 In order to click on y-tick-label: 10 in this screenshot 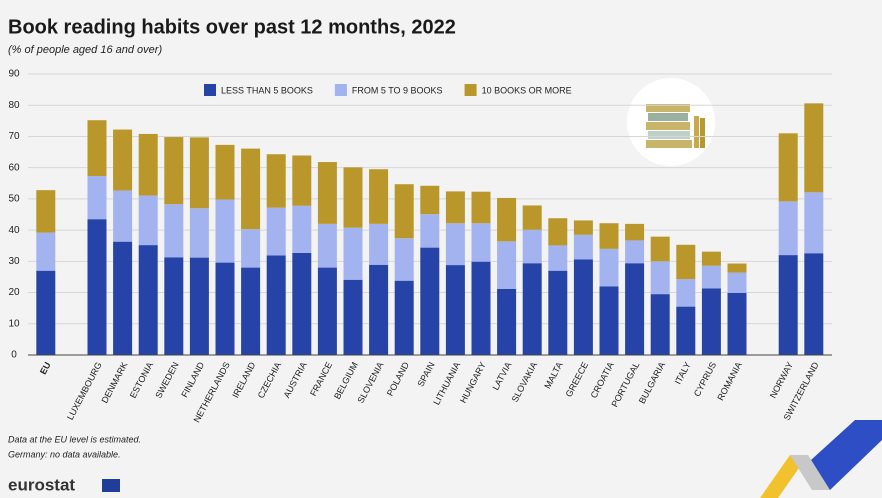, I will do `click(14, 323)`.